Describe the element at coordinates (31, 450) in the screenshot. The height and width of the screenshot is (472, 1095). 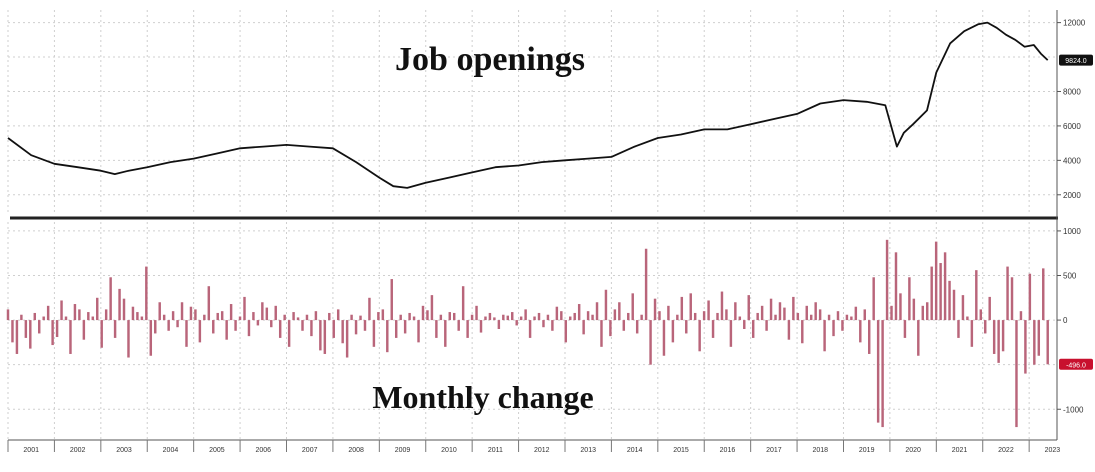
I see `x-tick-label: 2001` at that location.